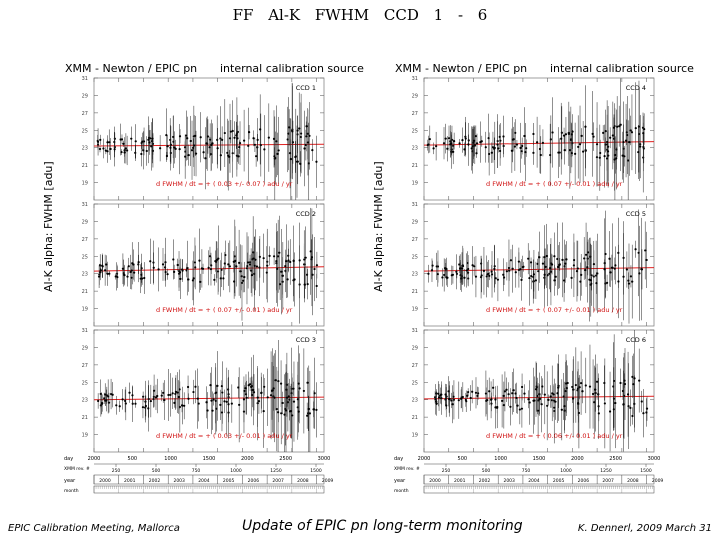  What do you see at coordinates (276, 471) in the screenshot?
I see `rev-tick-label: 1250` at bounding box center [276, 471].